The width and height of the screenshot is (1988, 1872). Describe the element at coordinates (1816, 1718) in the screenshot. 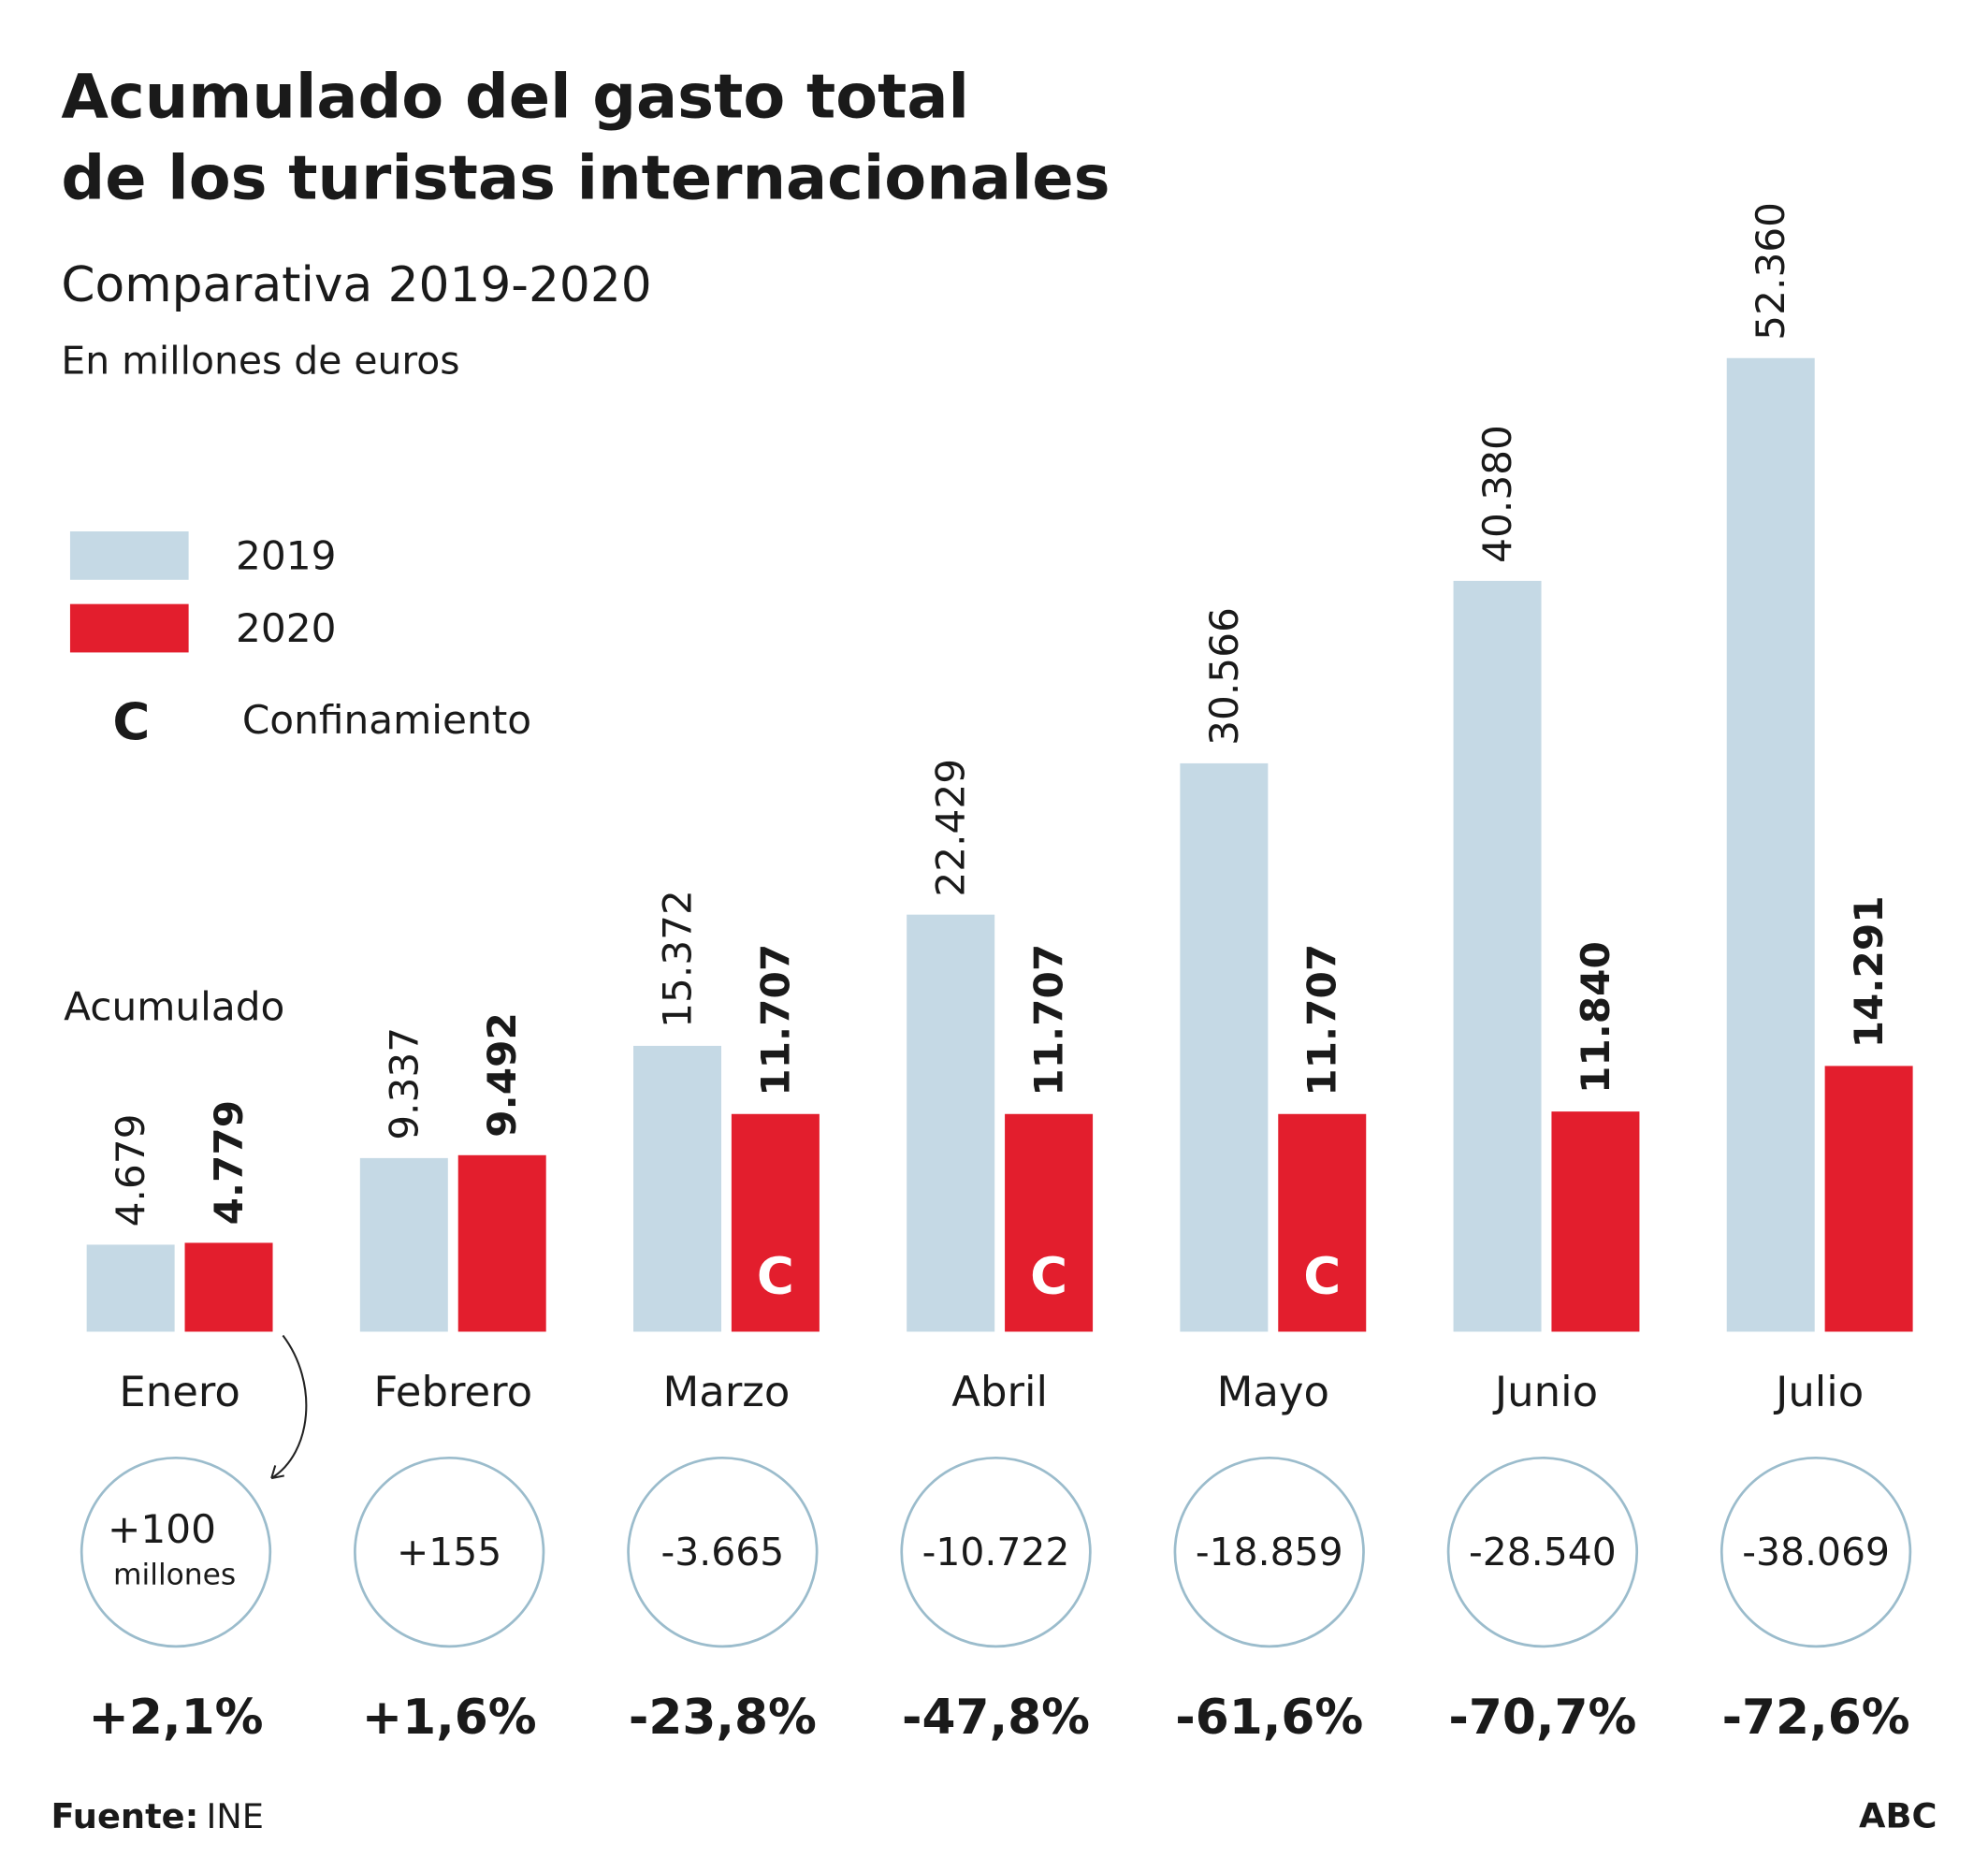

I see `change-percent: -72,6%` at that location.